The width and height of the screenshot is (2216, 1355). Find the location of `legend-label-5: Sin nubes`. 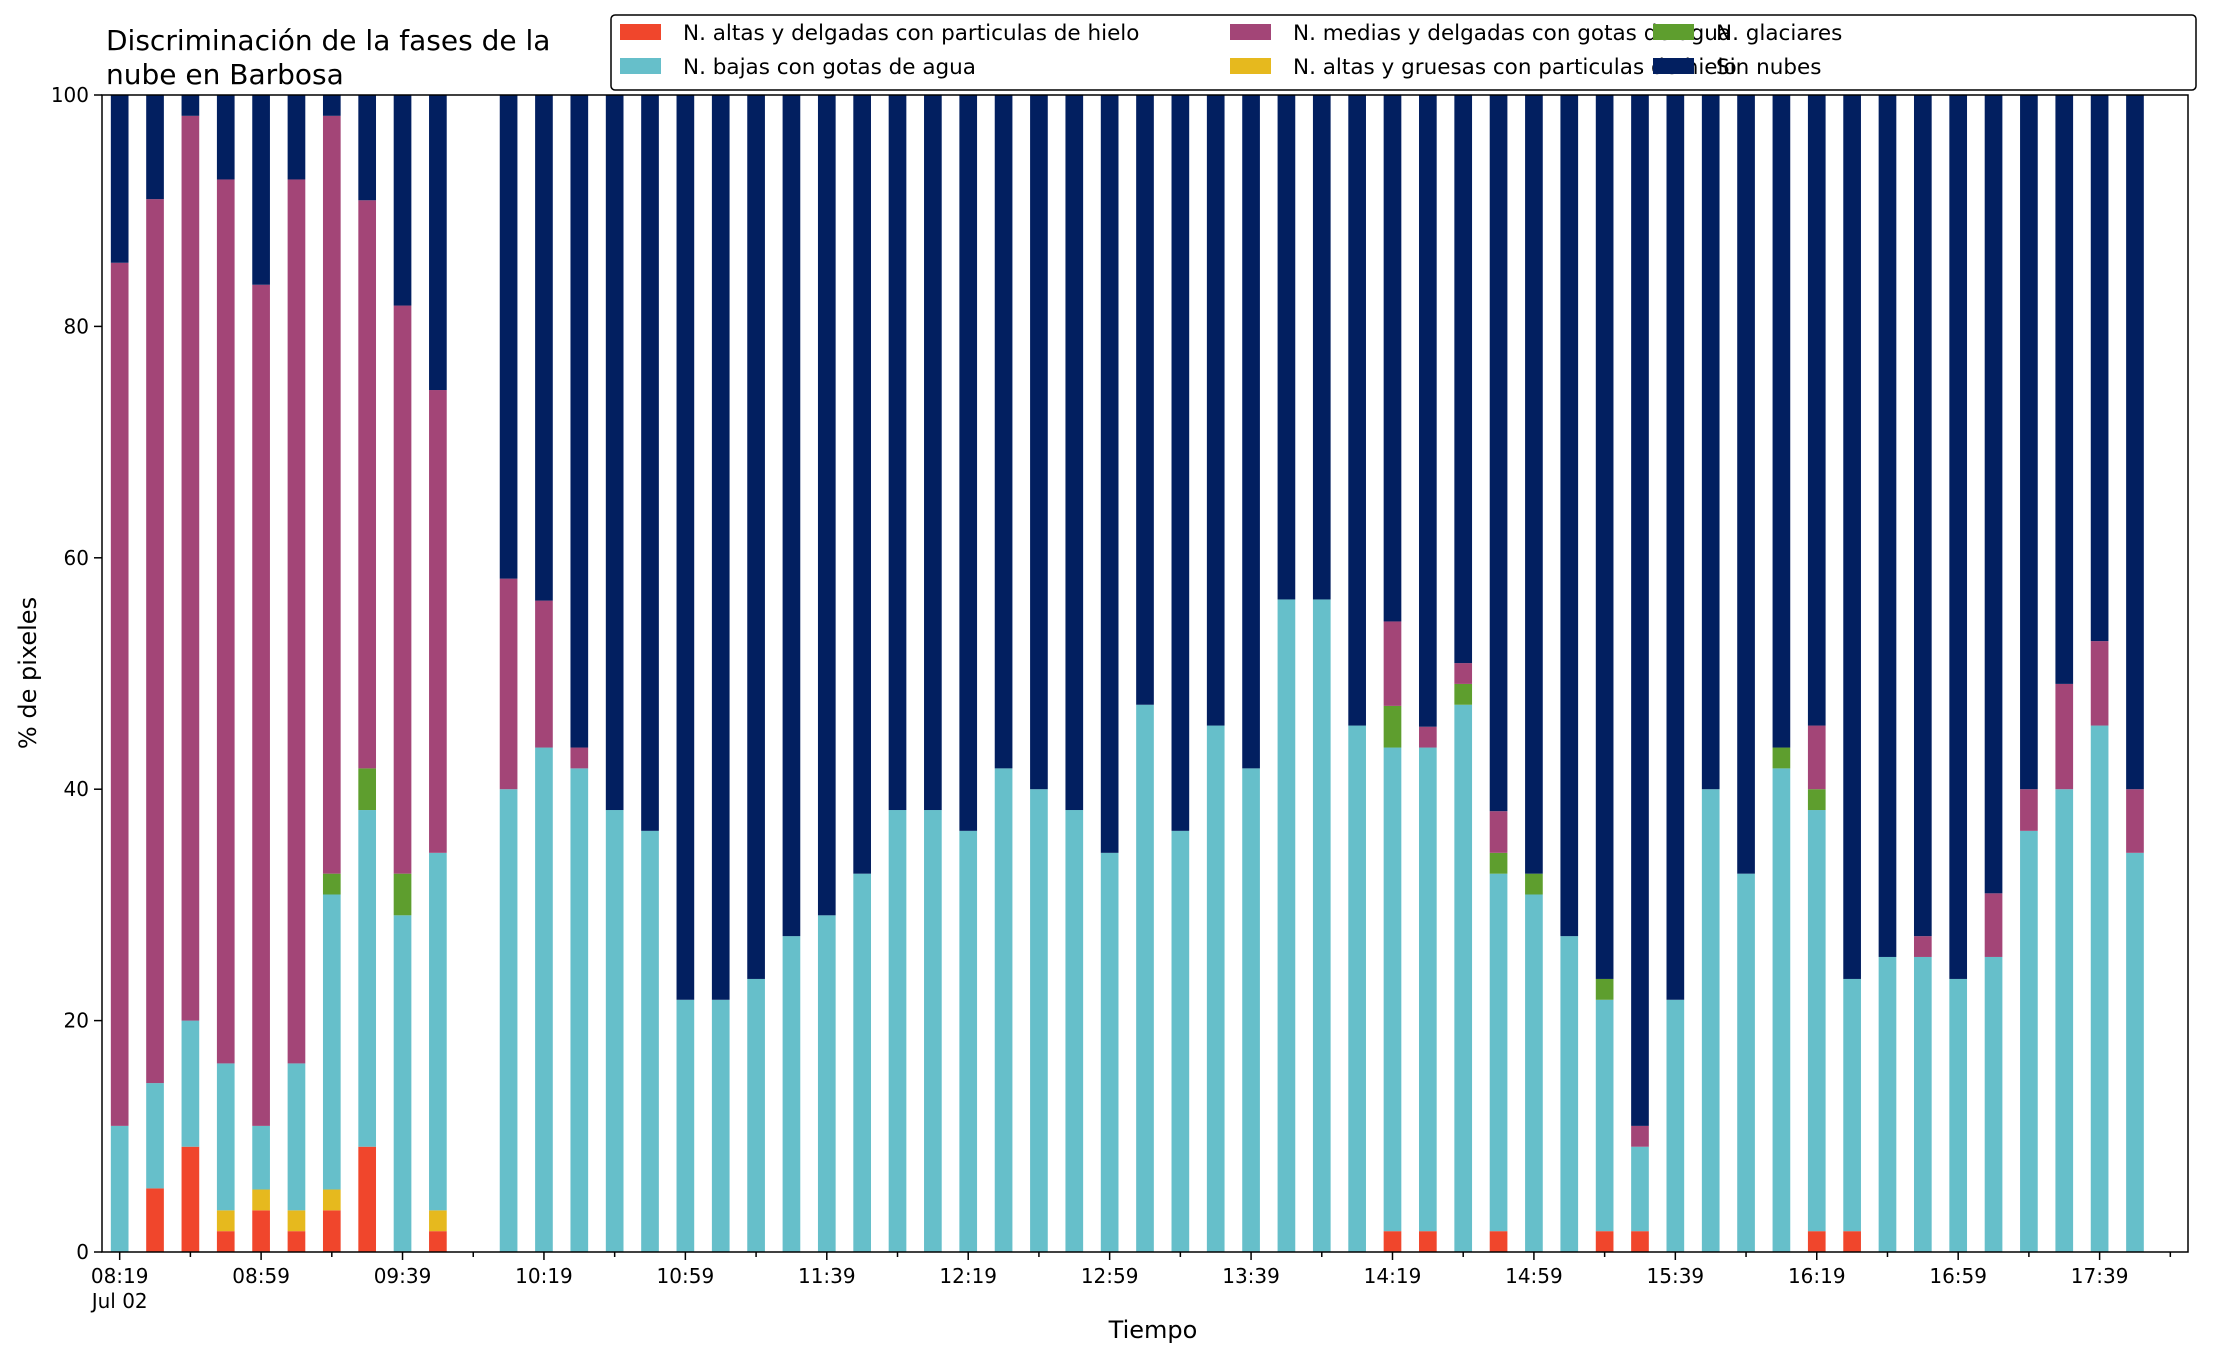

legend-label-5: Sin nubes is located at coordinates (1768, 67).